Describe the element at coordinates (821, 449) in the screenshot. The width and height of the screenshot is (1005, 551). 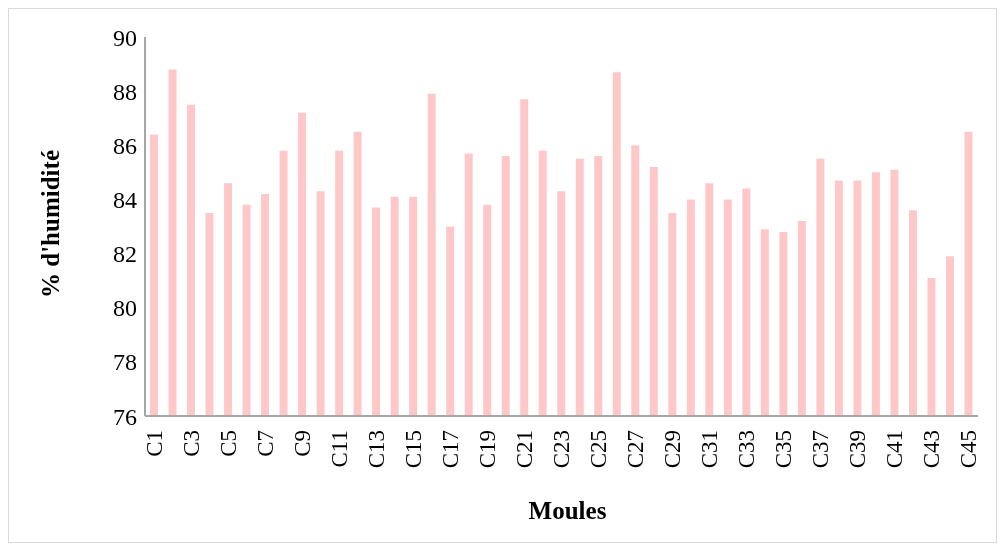
I see `x-tick-label: C37` at that location.